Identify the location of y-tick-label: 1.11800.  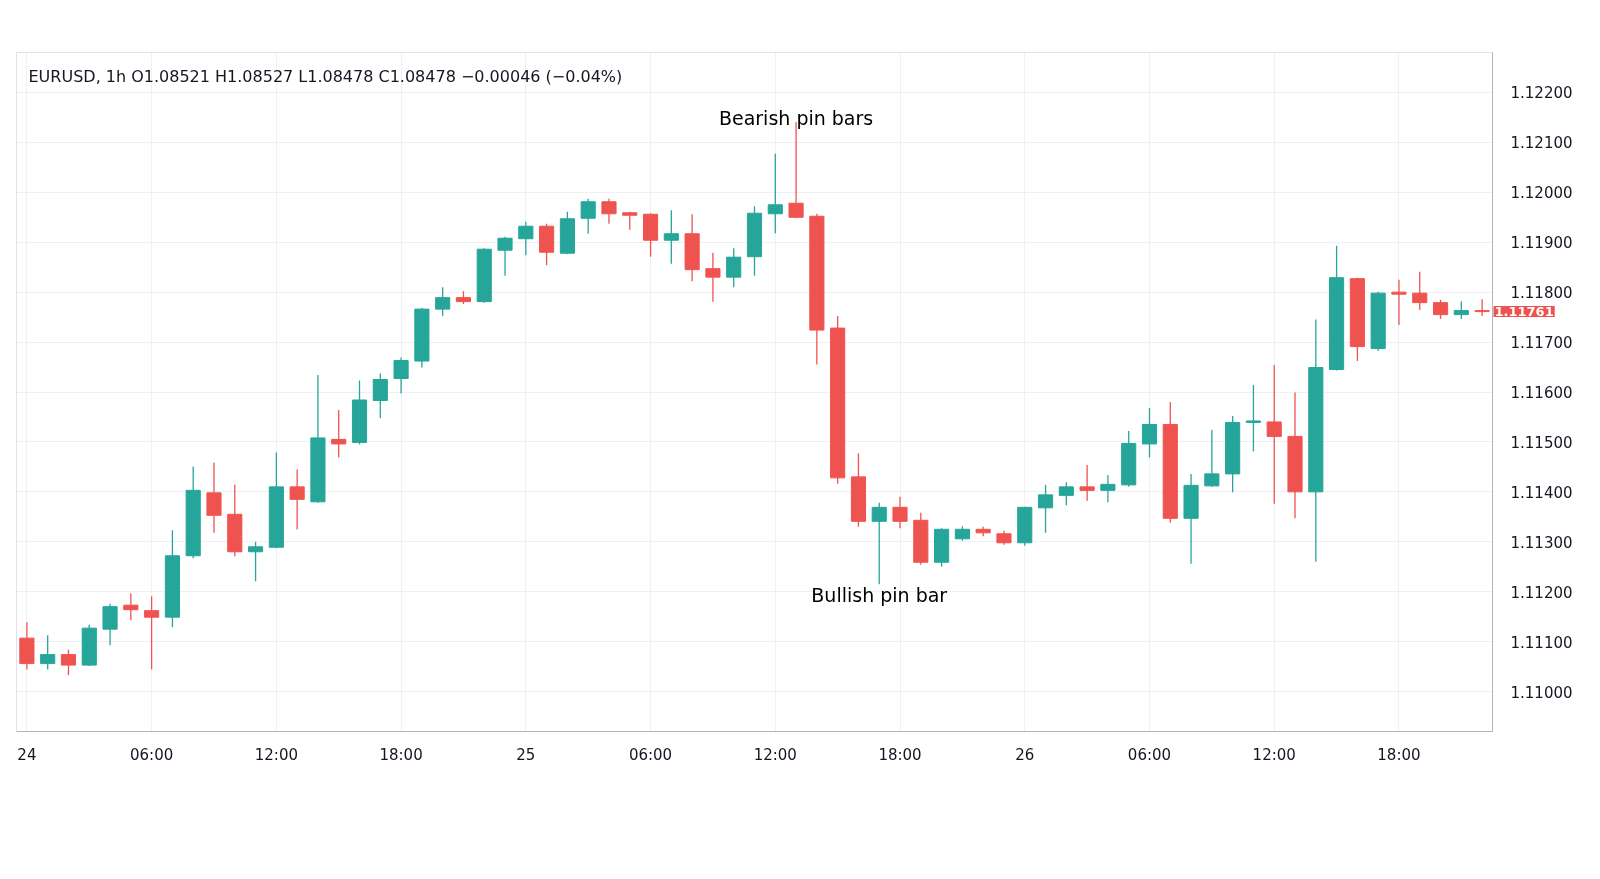
(1541, 293).